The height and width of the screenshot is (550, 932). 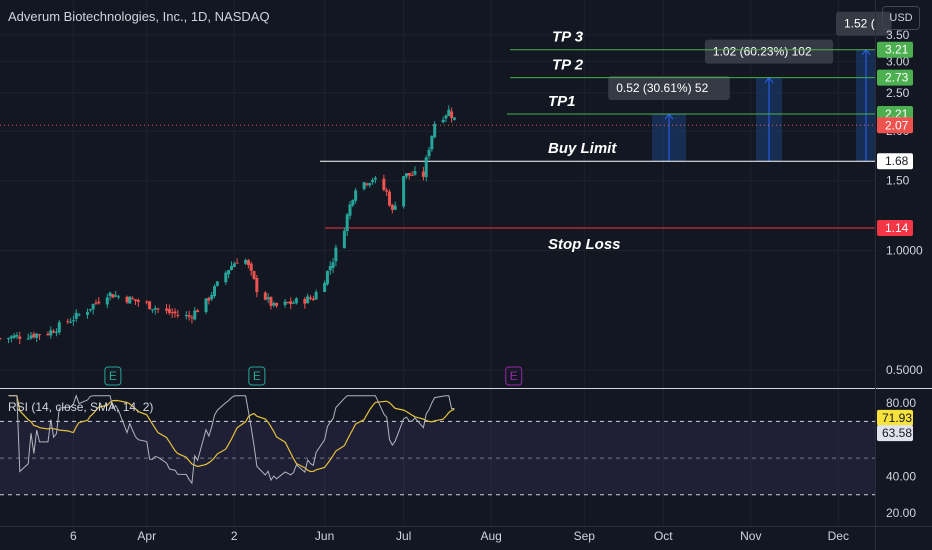 What do you see at coordinates (585, 536) in the screenshot?
I see `time-tick-label: Sep` at bounding box center [585, 536].